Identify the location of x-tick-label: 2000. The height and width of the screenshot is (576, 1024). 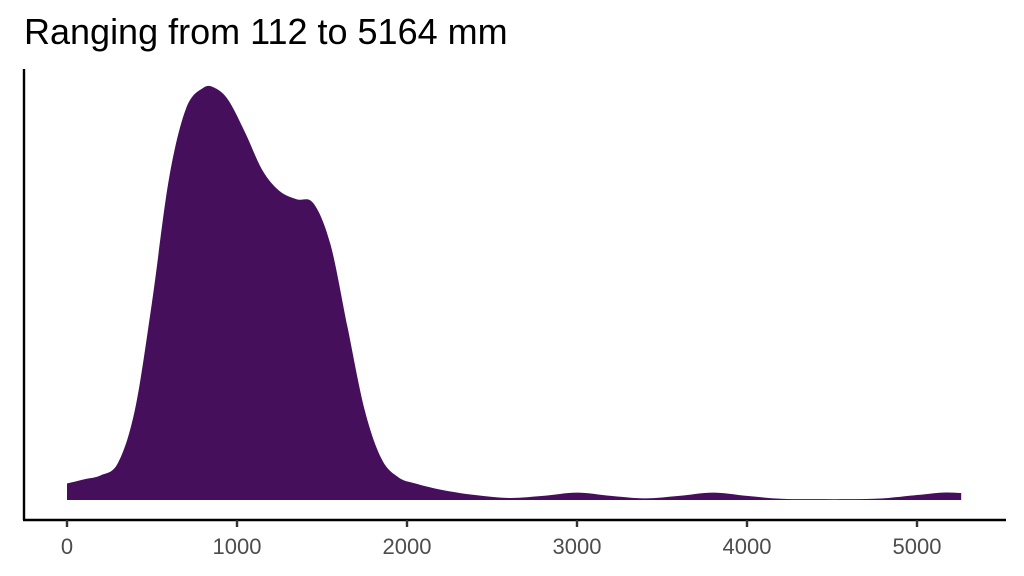
(407, 546).